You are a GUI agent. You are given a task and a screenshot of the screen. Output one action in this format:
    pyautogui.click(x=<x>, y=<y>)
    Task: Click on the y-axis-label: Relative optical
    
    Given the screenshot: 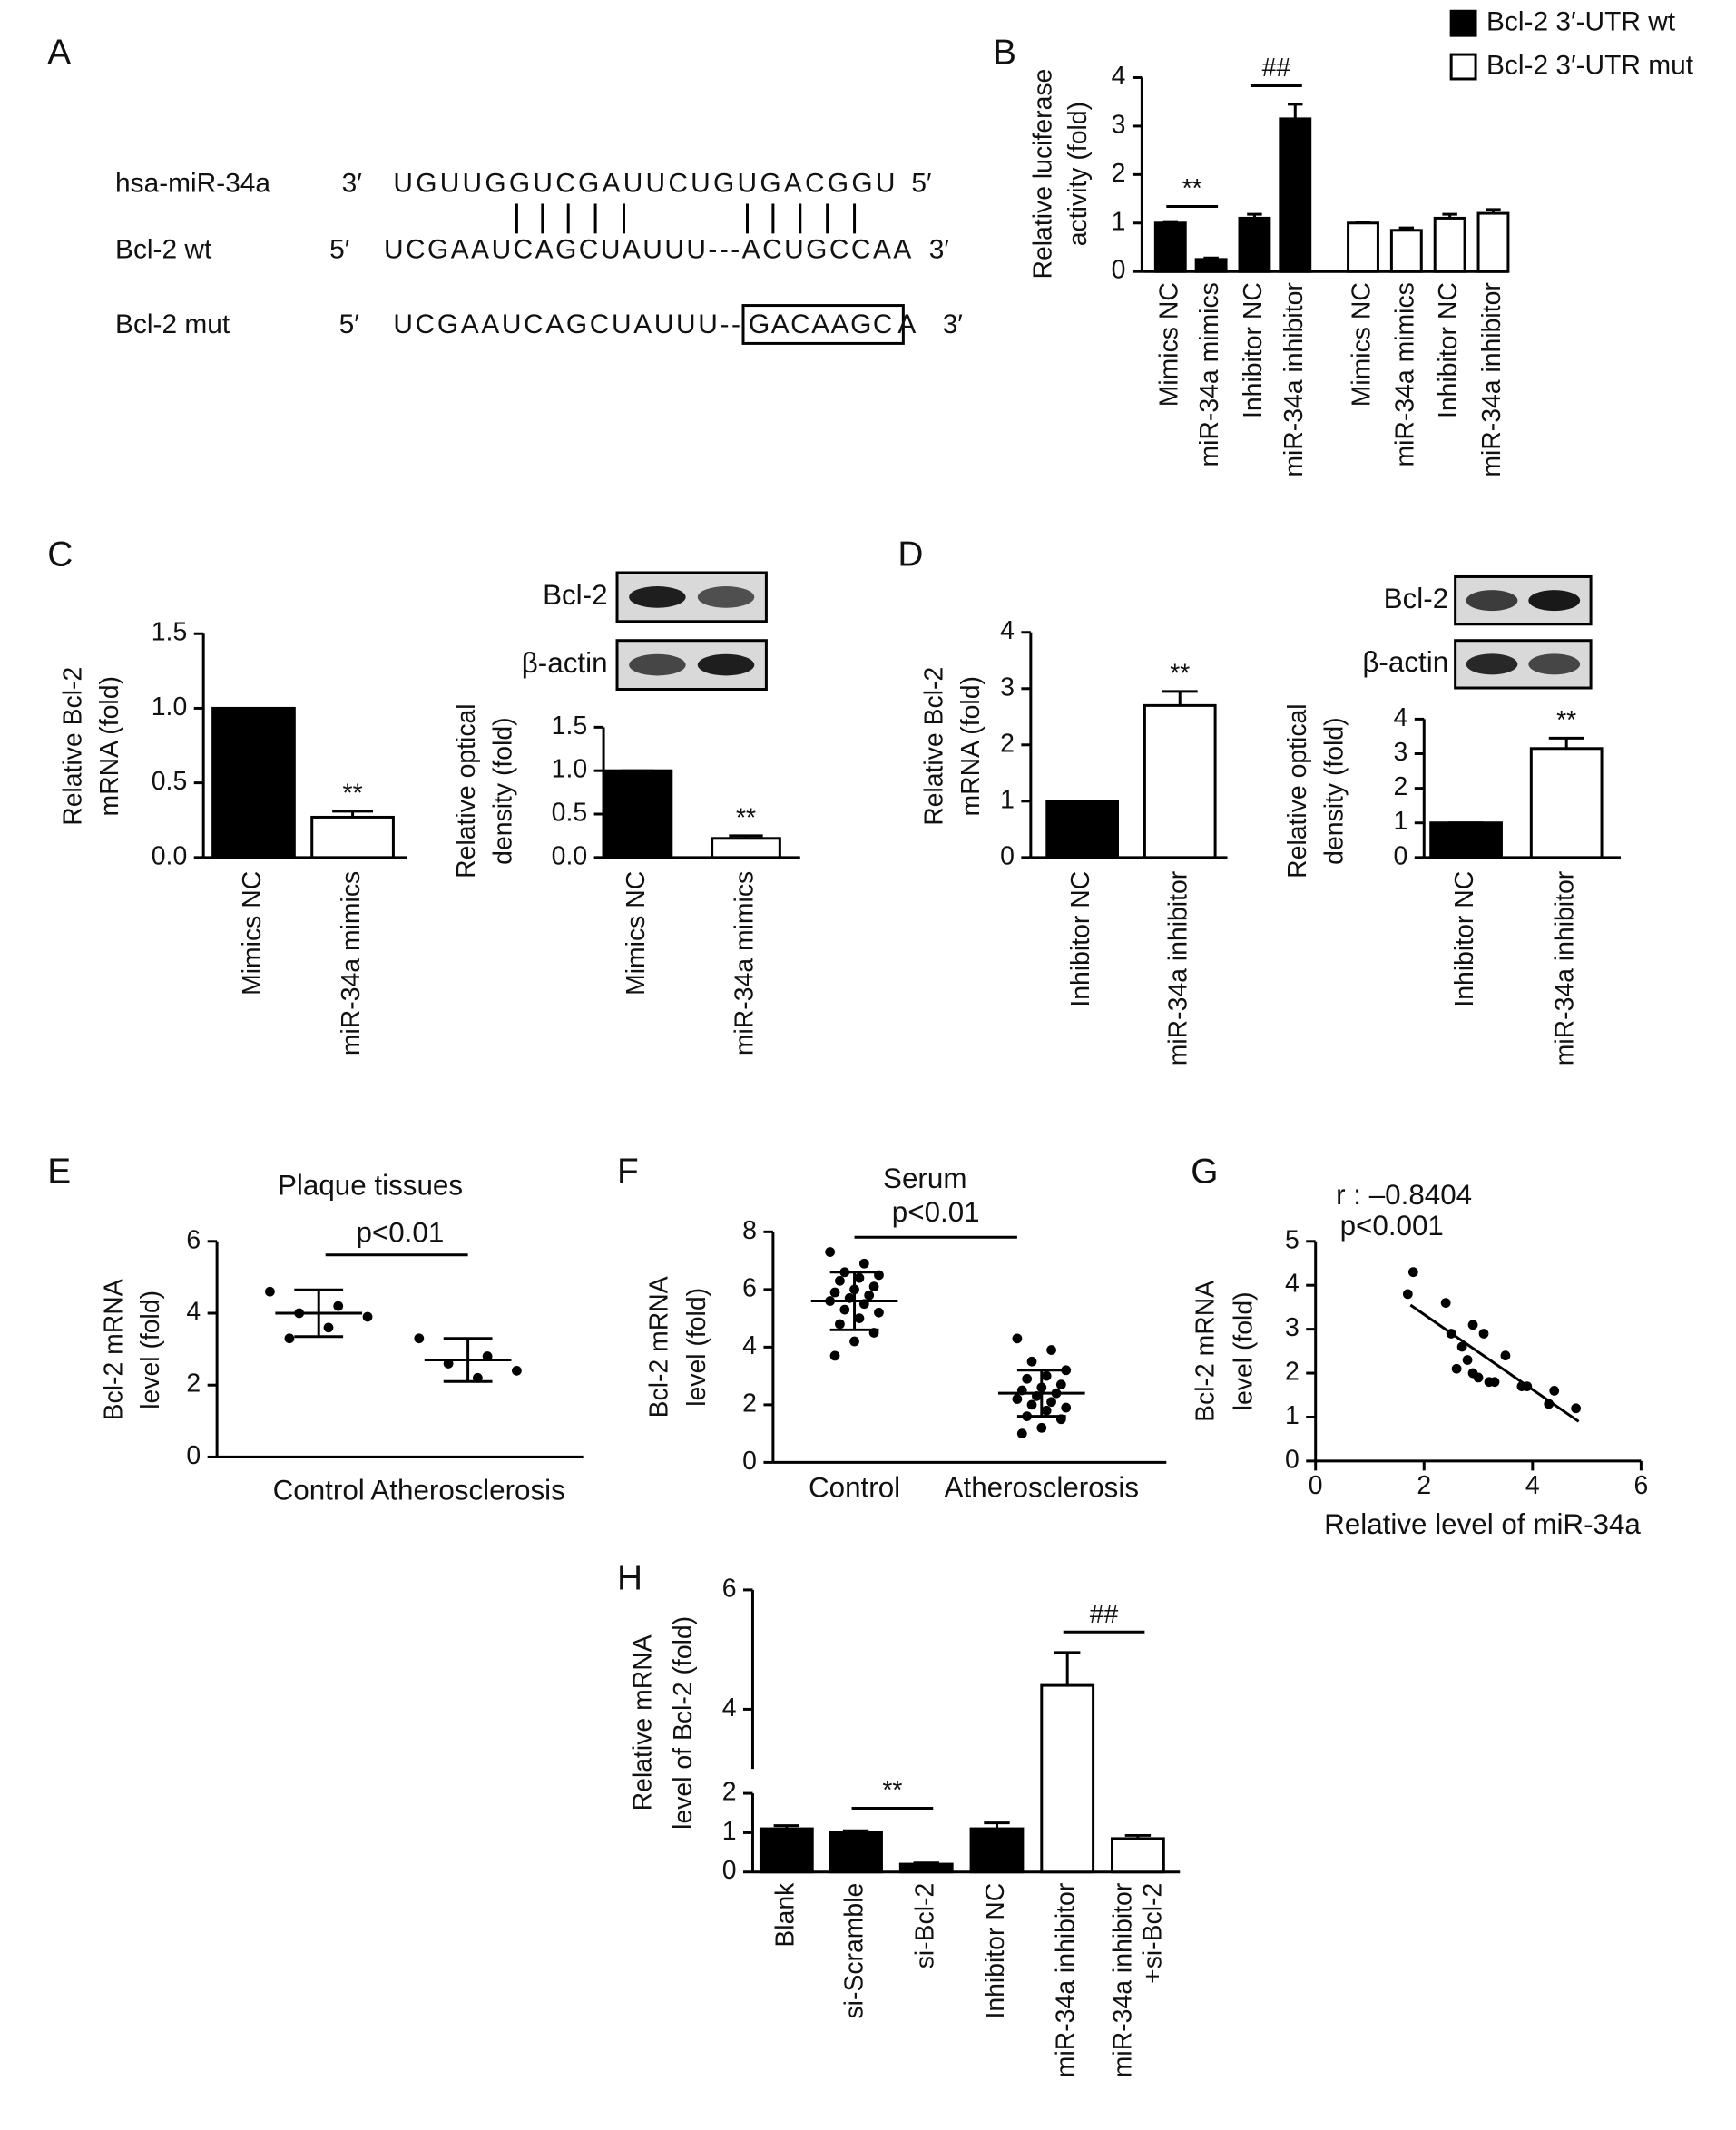 What is the action you would take?
    pyautogui.click(x=1297, y=790)
    